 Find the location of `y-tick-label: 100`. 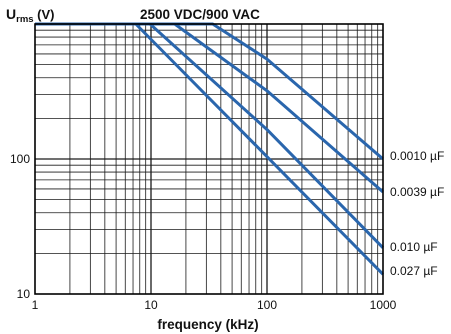

y-tick-label: 100 is located at coordinates (20, 159).